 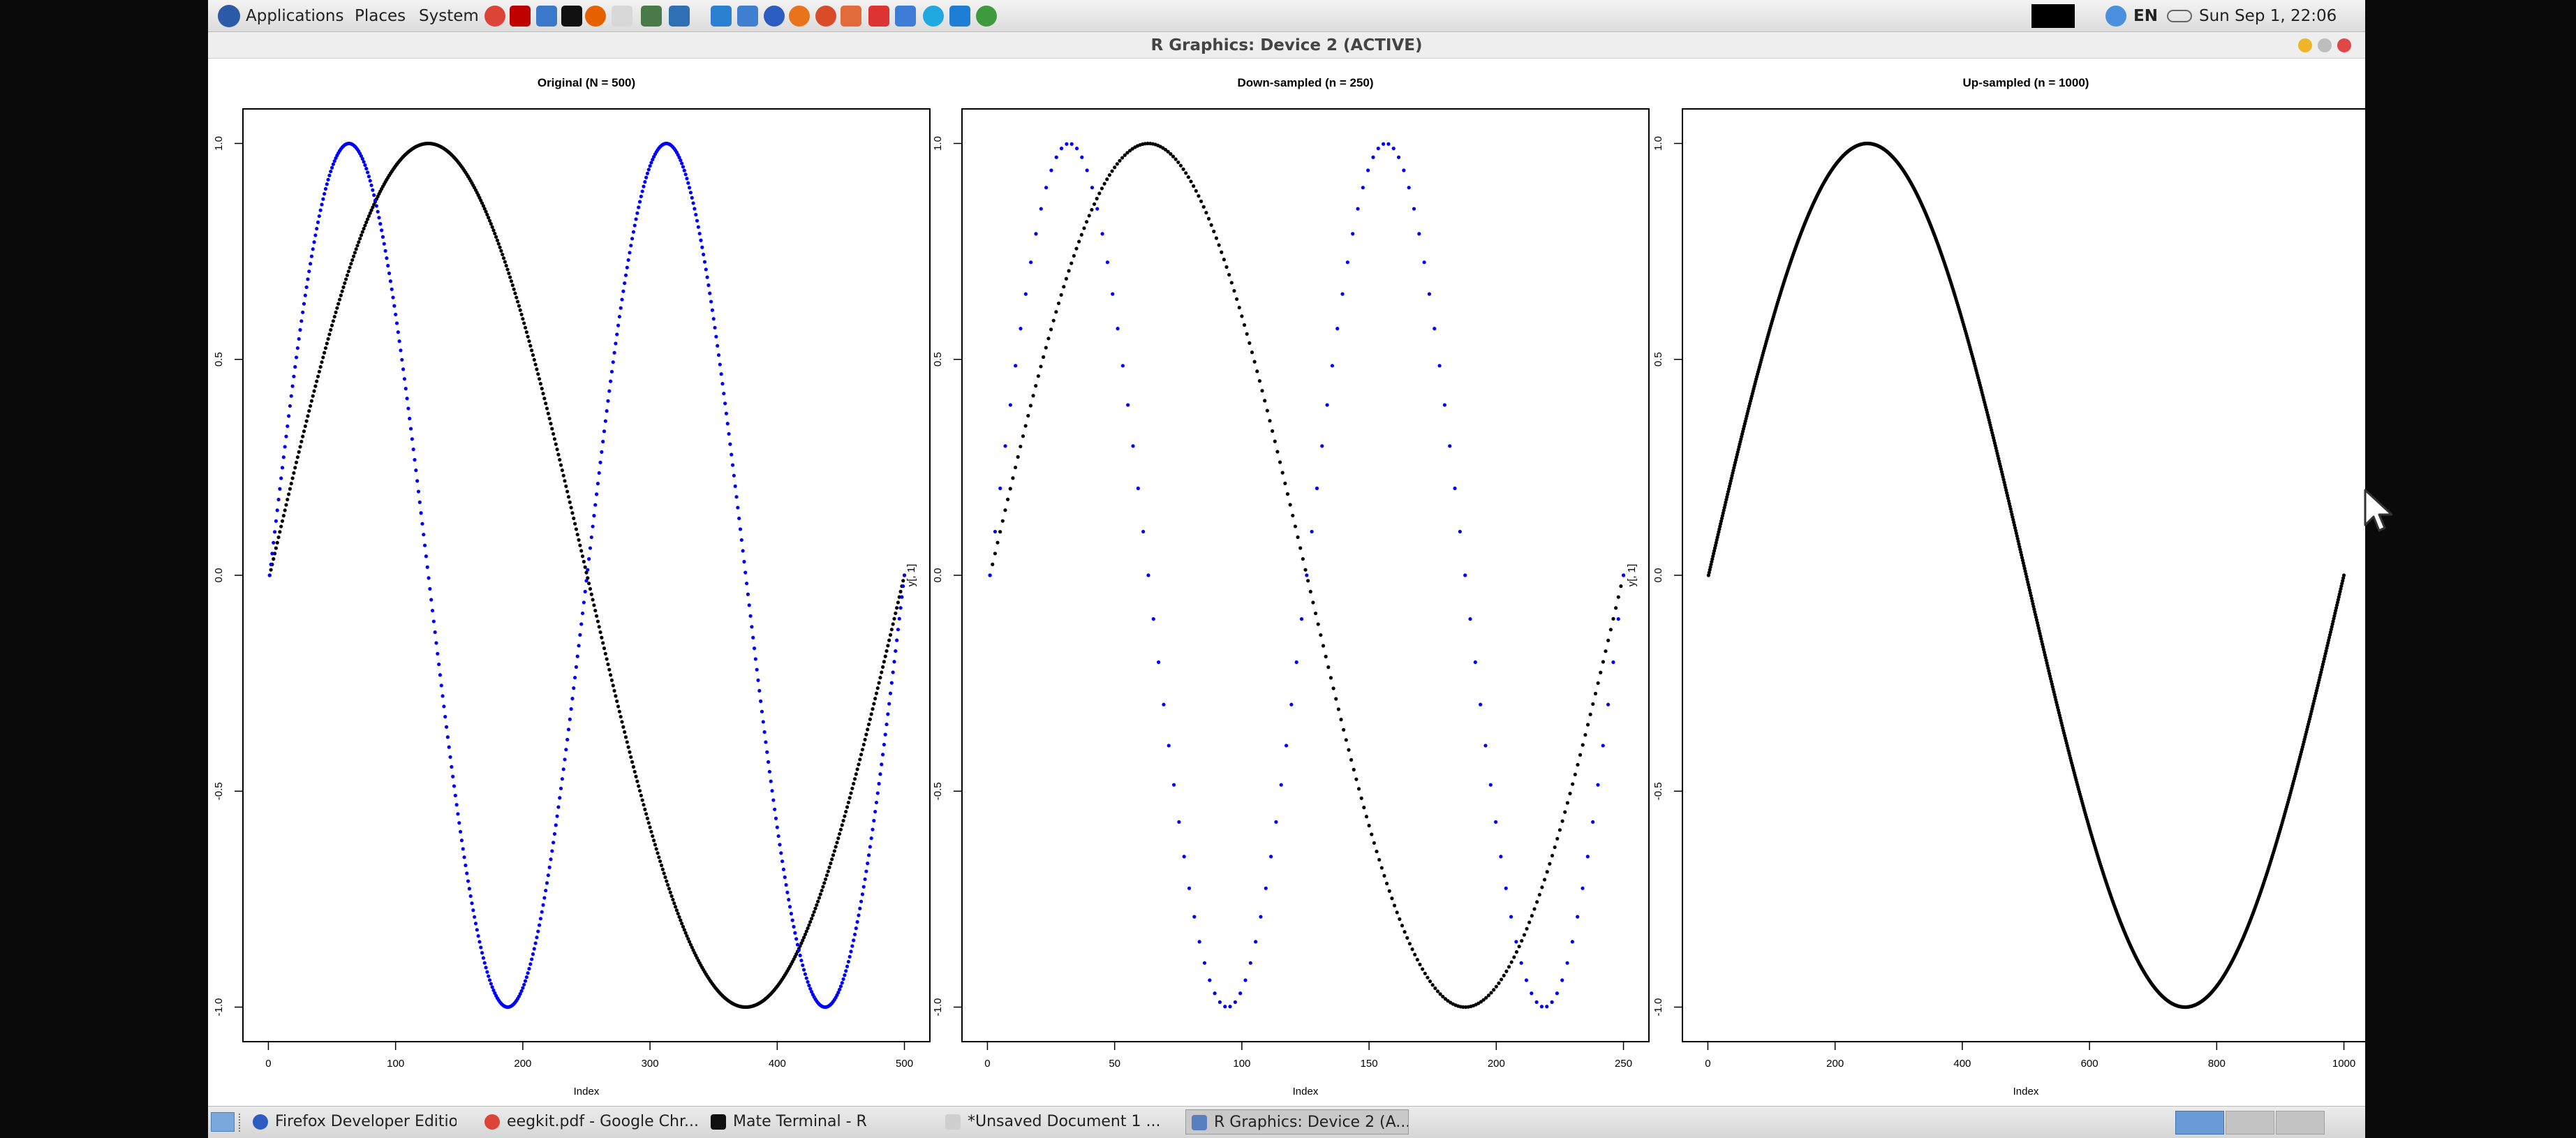 I want to click on show-desktop-icon, so click(x=223, y=1122).